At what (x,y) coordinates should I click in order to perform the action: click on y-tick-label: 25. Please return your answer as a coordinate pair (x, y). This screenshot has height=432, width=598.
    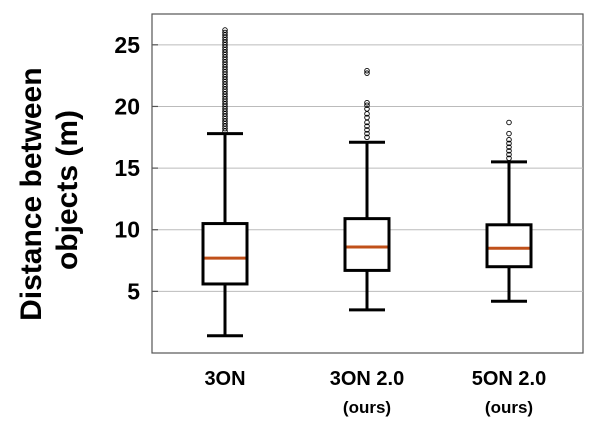
    Looking at the image, I should click on (127, 45).